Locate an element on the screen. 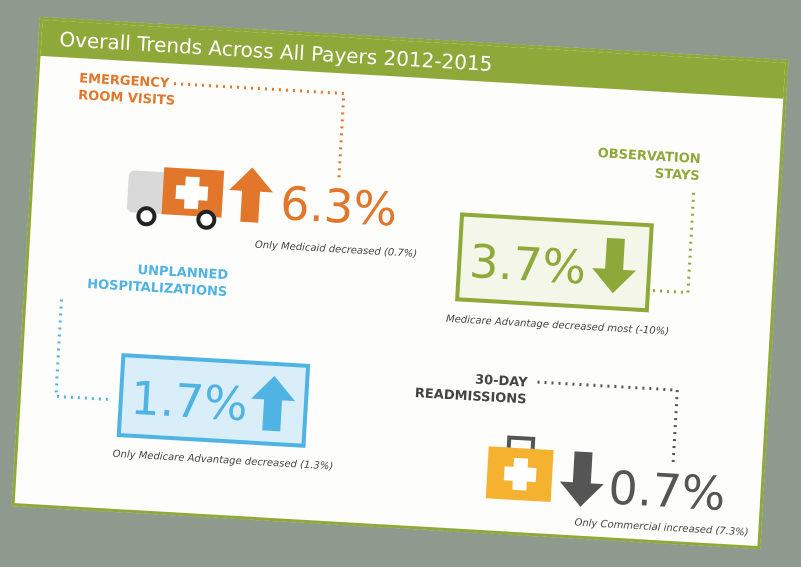  title-bar is located at coordinates (413, 59).